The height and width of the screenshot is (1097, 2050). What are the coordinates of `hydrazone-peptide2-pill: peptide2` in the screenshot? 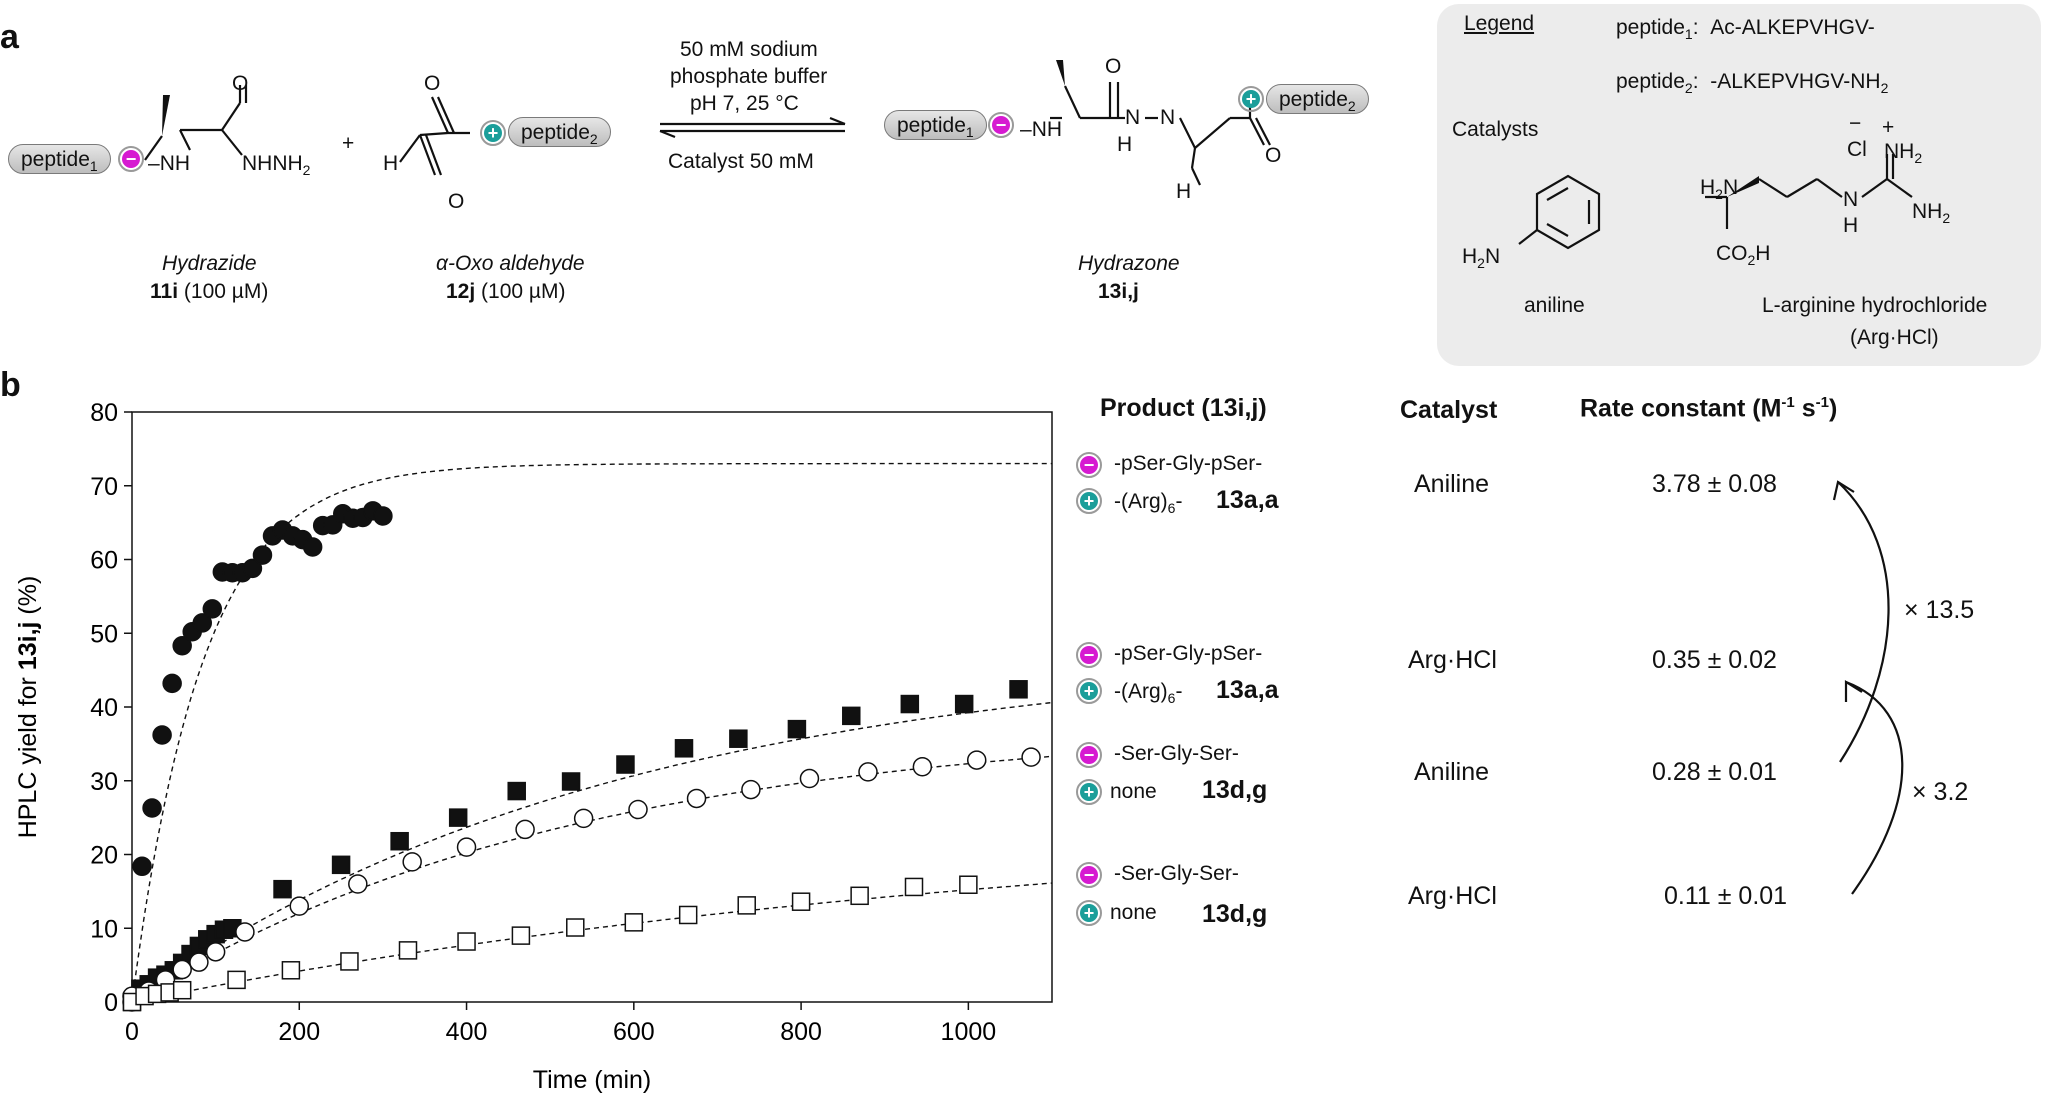 It's located at (1317, 99).